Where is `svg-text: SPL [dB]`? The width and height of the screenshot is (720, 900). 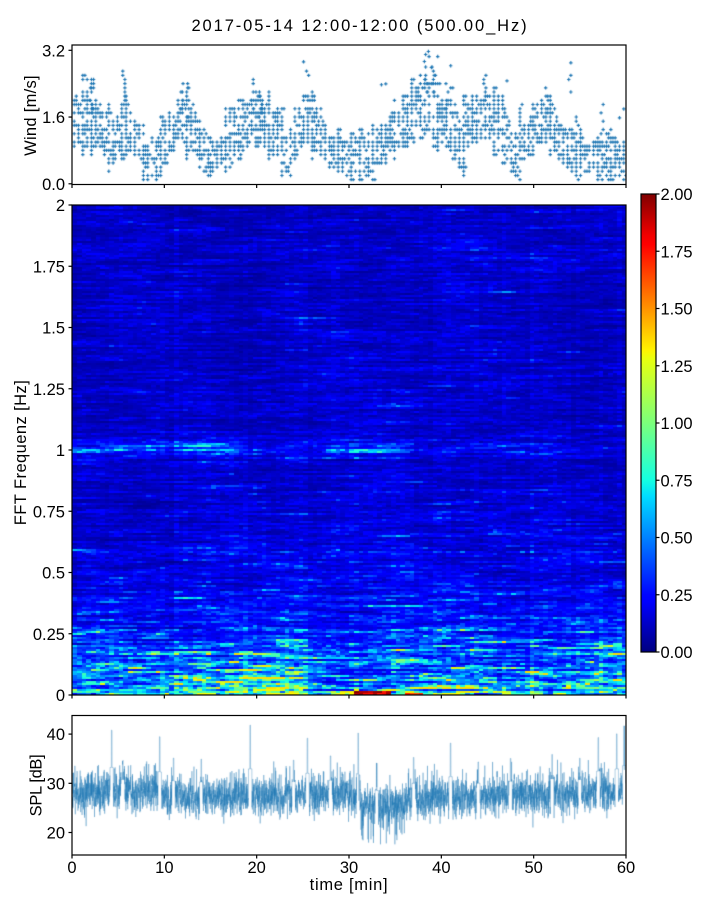
svg-text: SPL [dB] is located at coordinates (37, 786).